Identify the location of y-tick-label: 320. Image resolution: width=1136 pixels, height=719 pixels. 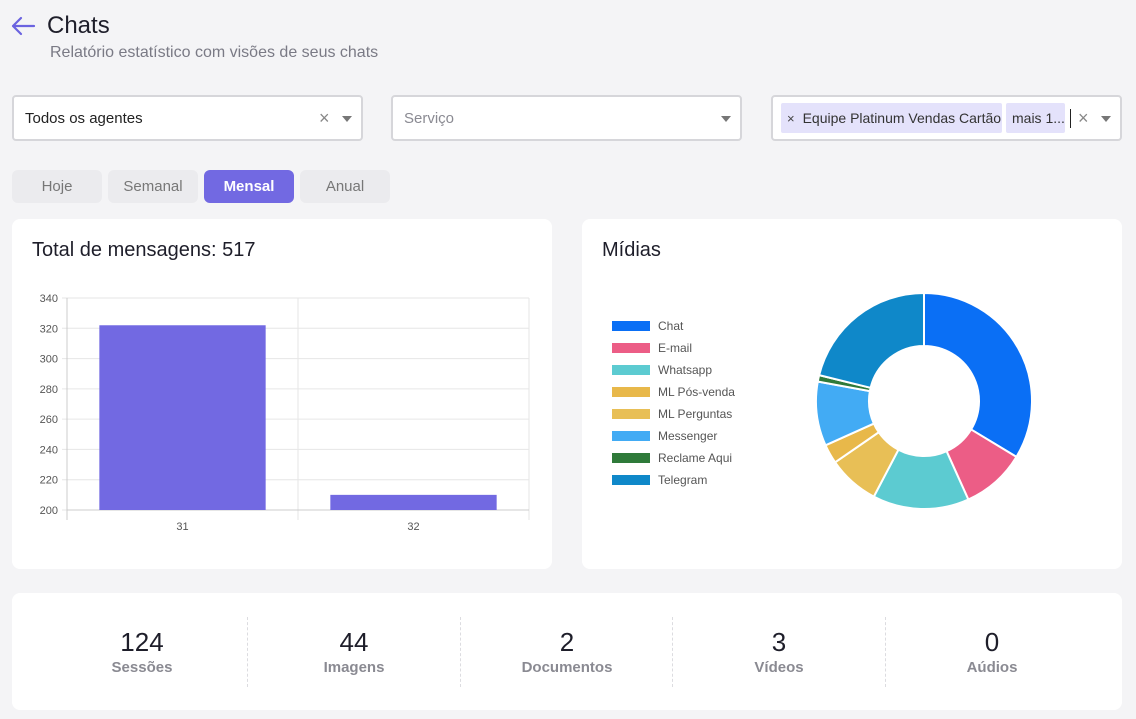
(49, 329).